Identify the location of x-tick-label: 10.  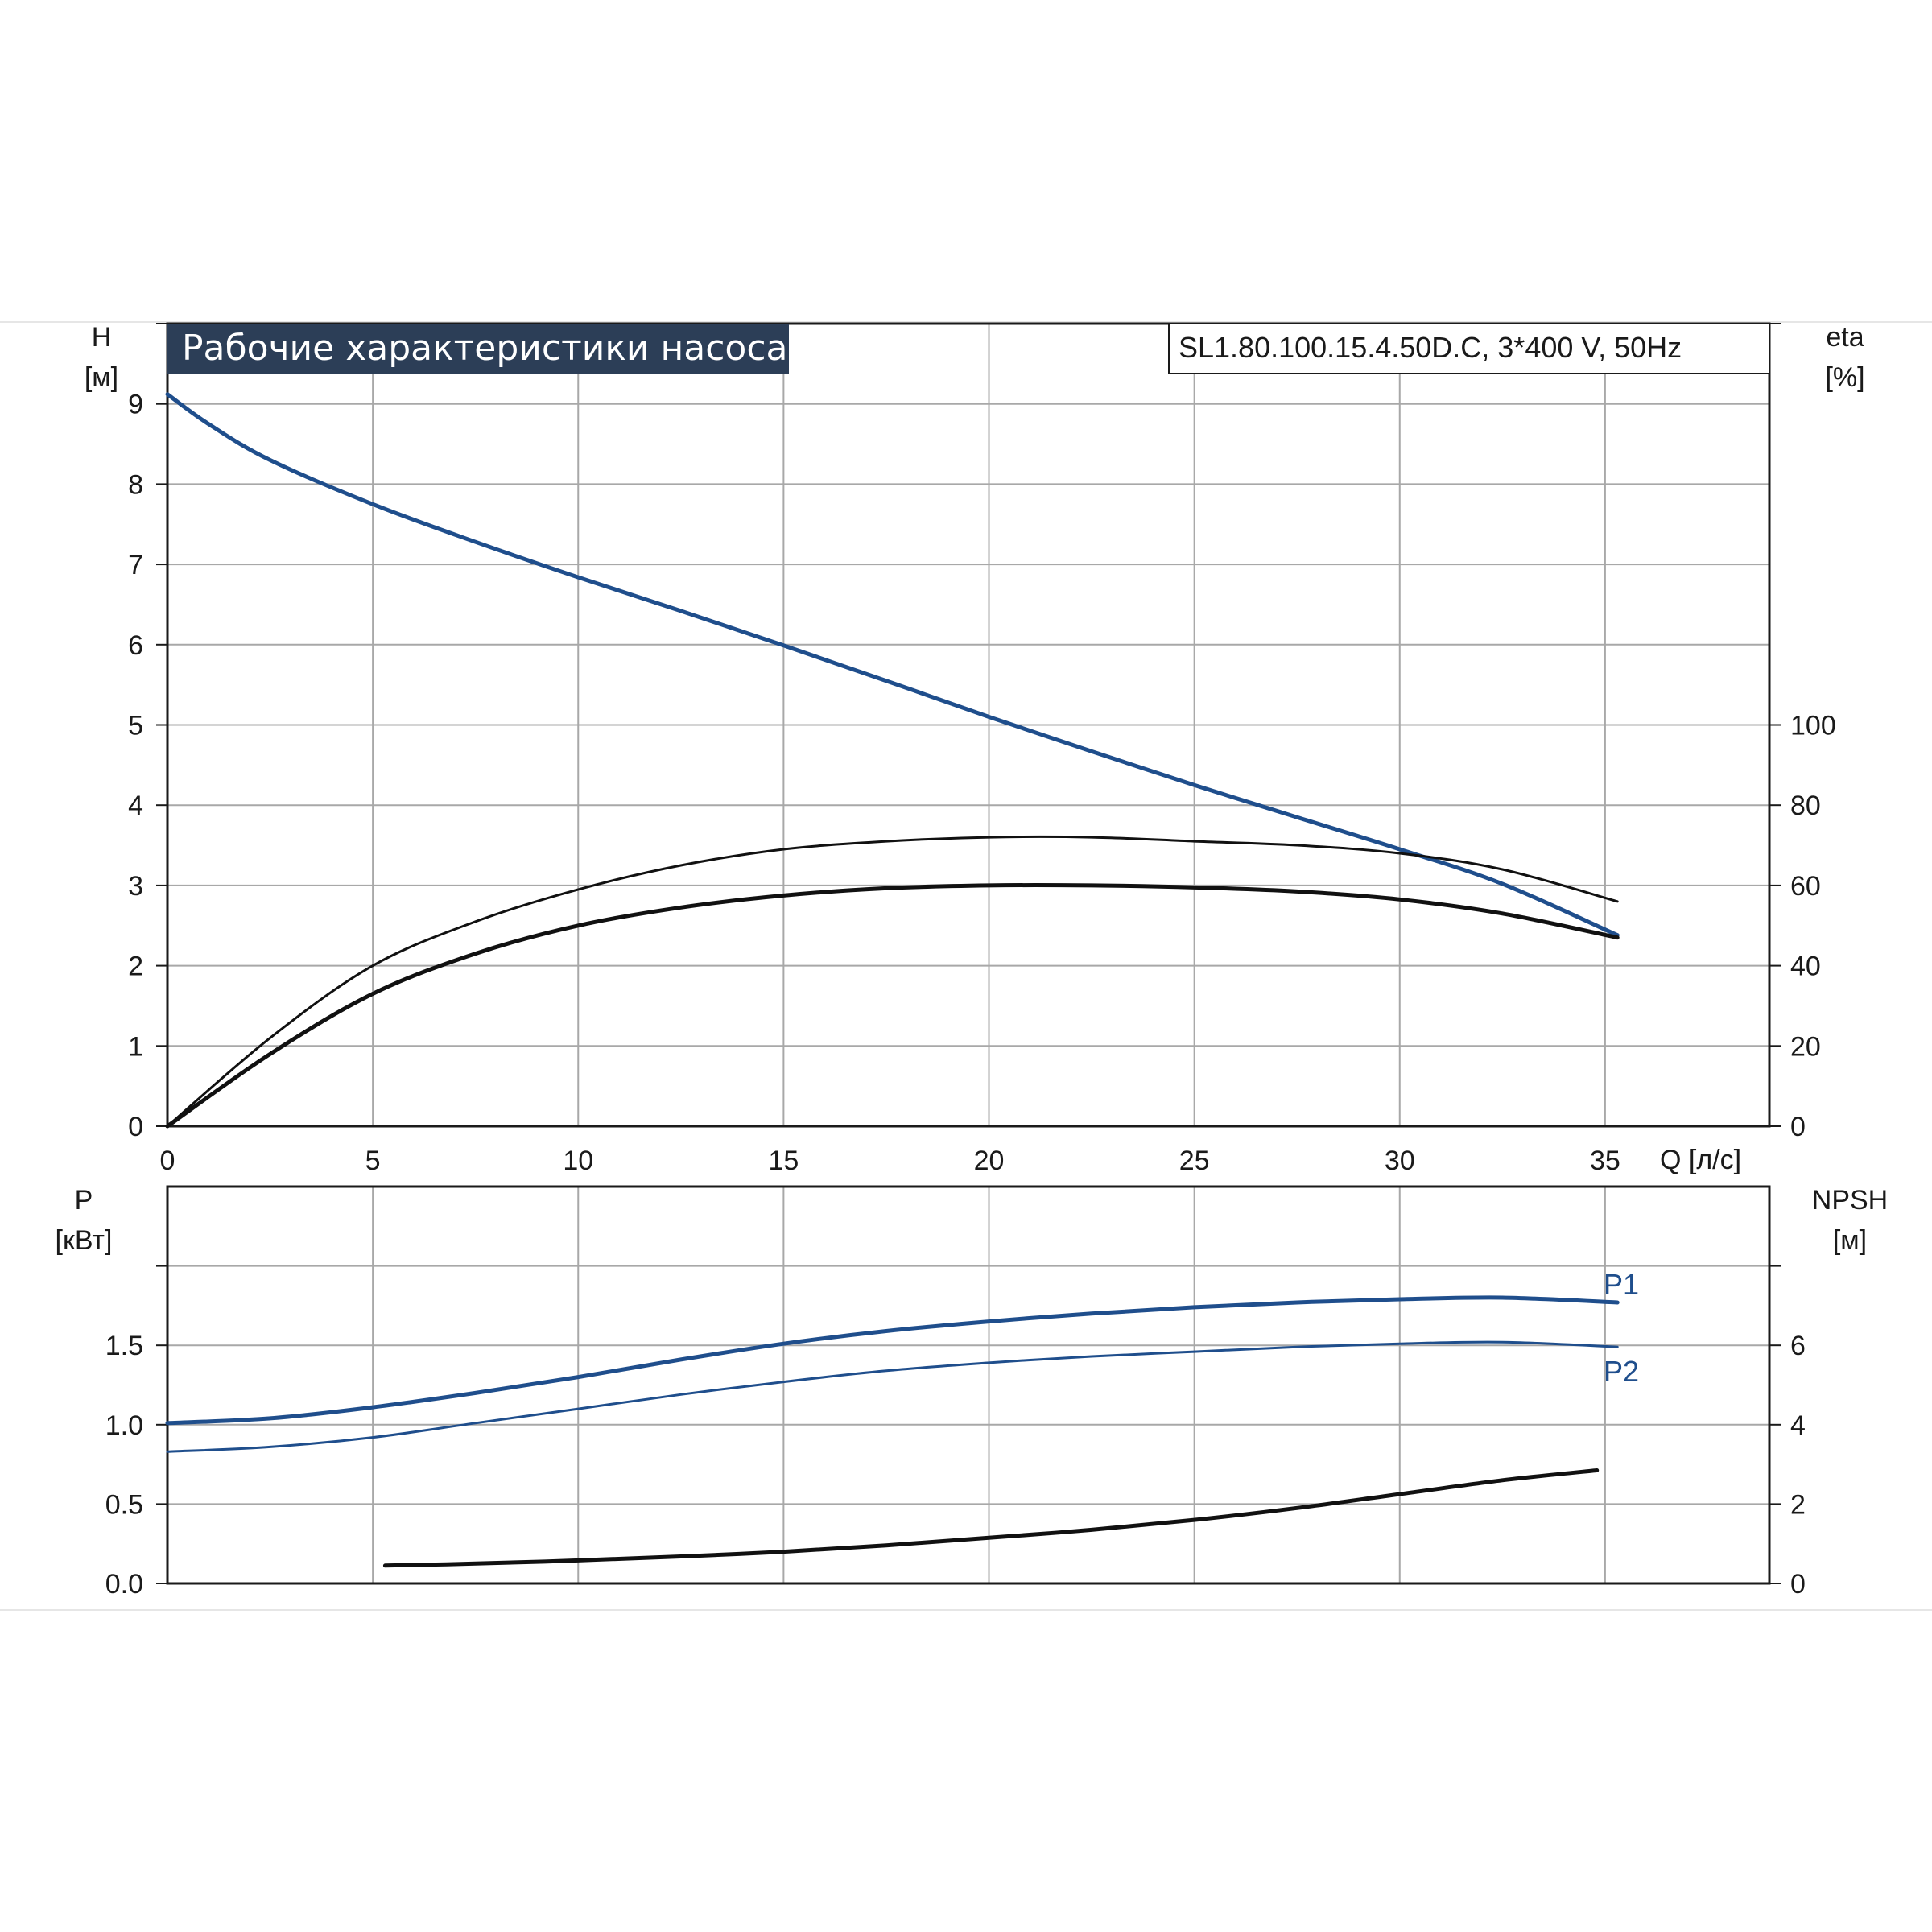
(578, 1161).